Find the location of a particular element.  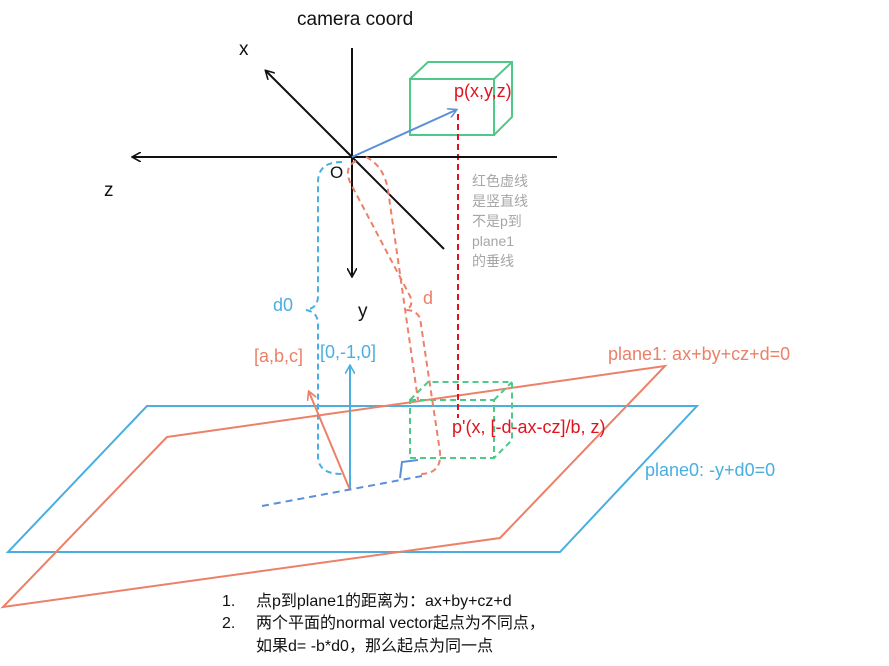

note-number: 1. is located at coordinates (229, 601).